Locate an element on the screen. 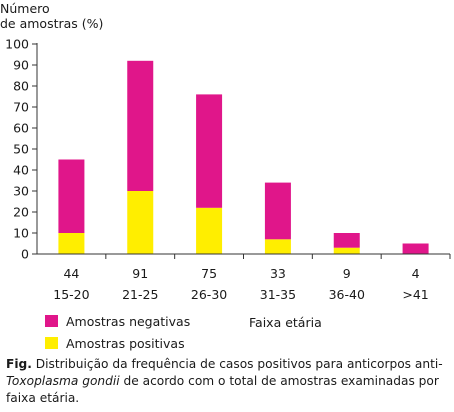 Image resolution: width=454 pixels, height=412 pixels. caption-species-name: Toxoplasma gondii is located at coordinates (63, 381).